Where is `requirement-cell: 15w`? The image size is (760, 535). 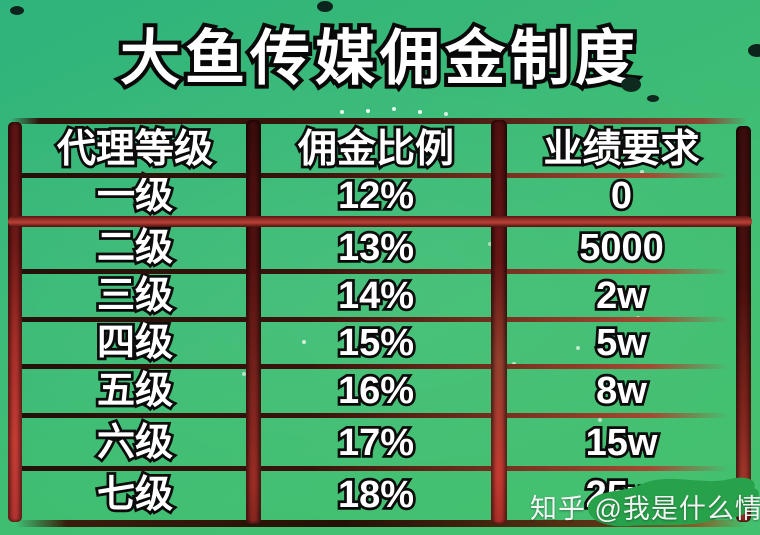 requirement-cell: 15w is located at coordinates (621, 443).